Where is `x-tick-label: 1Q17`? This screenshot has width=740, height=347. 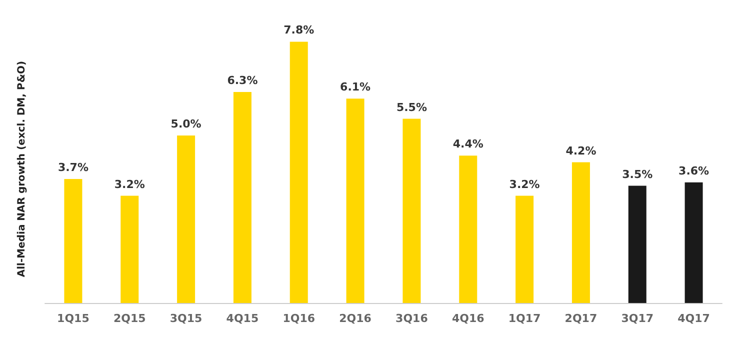 x-tick-label: 1Q17 is located at coordinates (524, 318).